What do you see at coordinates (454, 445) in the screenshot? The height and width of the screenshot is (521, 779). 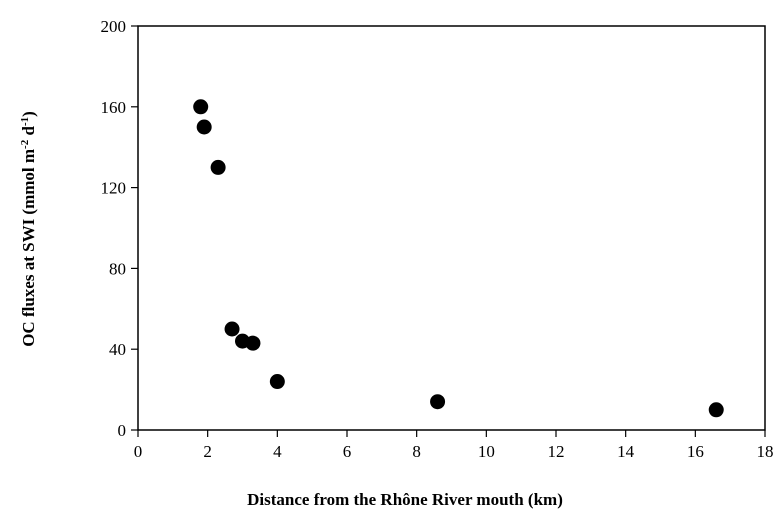 I see `x-axis: 0 2 4 6 8 10 12 14 16 18` at bounding box center [454, 445].